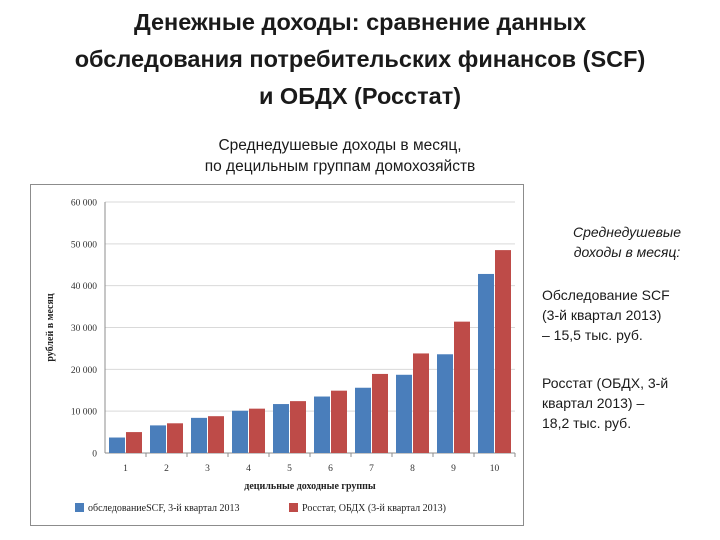 The width and height of the screenshot is (720, 540). Describe the element at coordinates (627, 232) in the screenshot. I see `sidebar-heading-line: Среднедушевые` at that location.